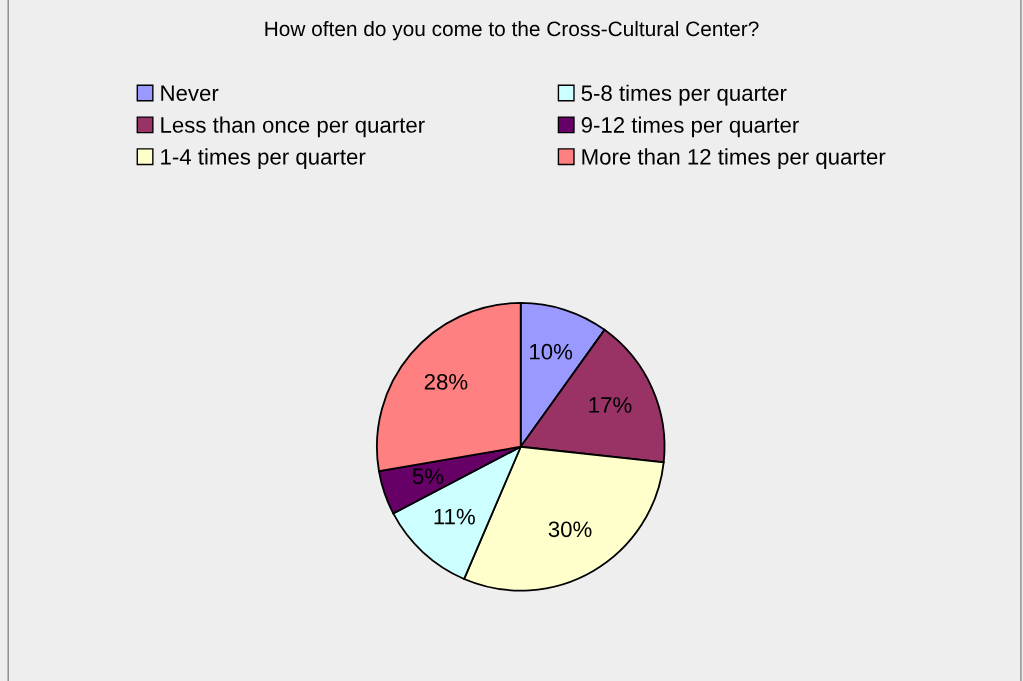 The width and height of the screenshot is (1023, 681). Describe the element at coordinates (190, 93) in the screenshot. I see `legend-label: Never` at that location.